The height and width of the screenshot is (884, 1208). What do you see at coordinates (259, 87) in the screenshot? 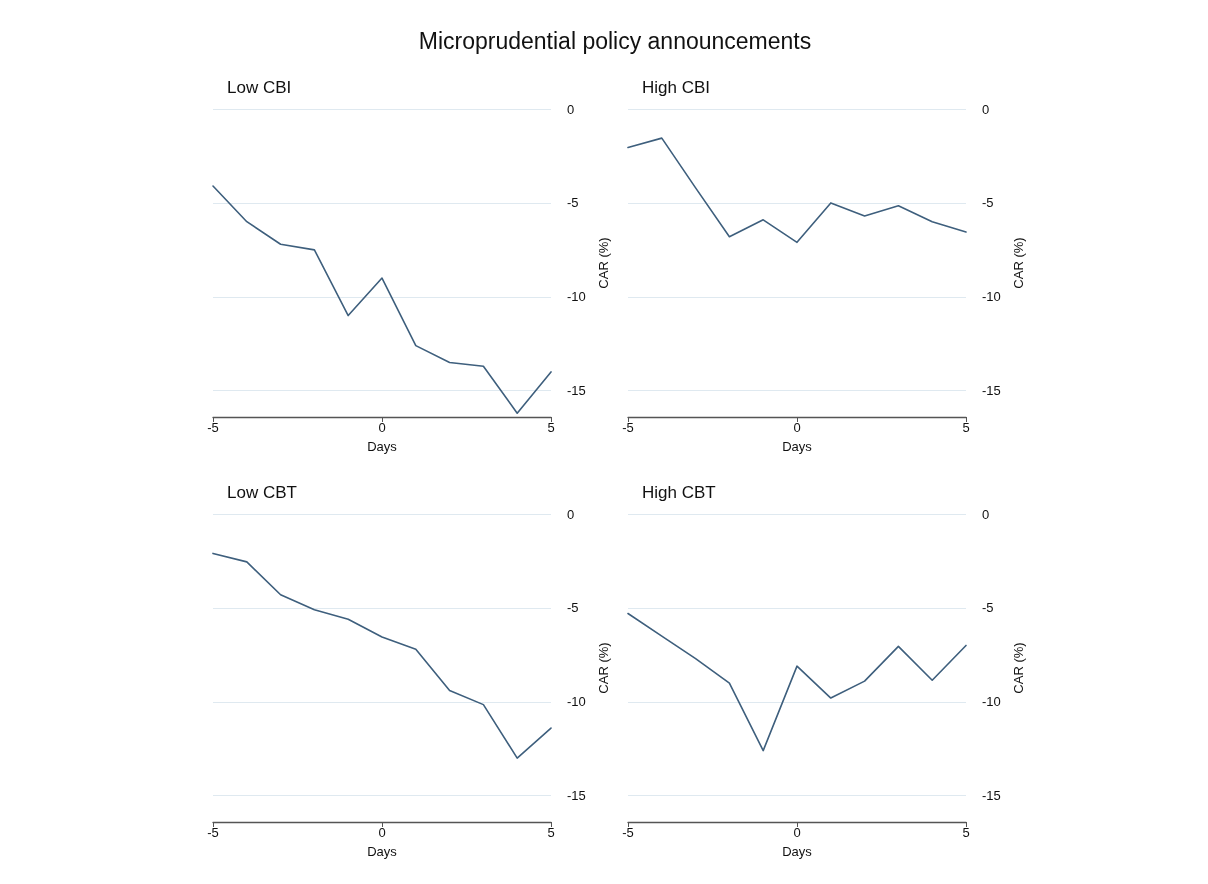
I see `chart-title: Low CBI` at bounding box center [259, 87].